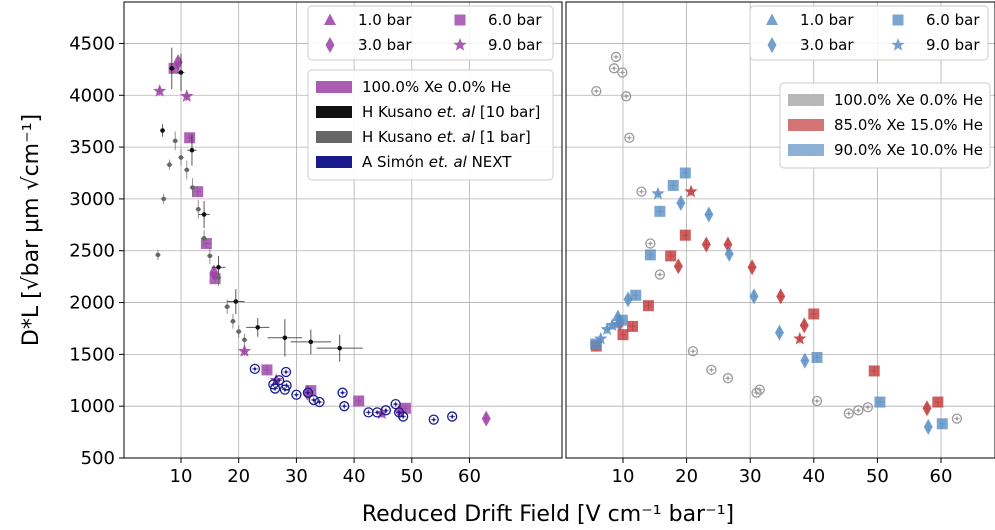  What do you see at coordinates (623, 476) in the screenshot?
I see `x-tick-label: 10` at bounding box center [623, 476].